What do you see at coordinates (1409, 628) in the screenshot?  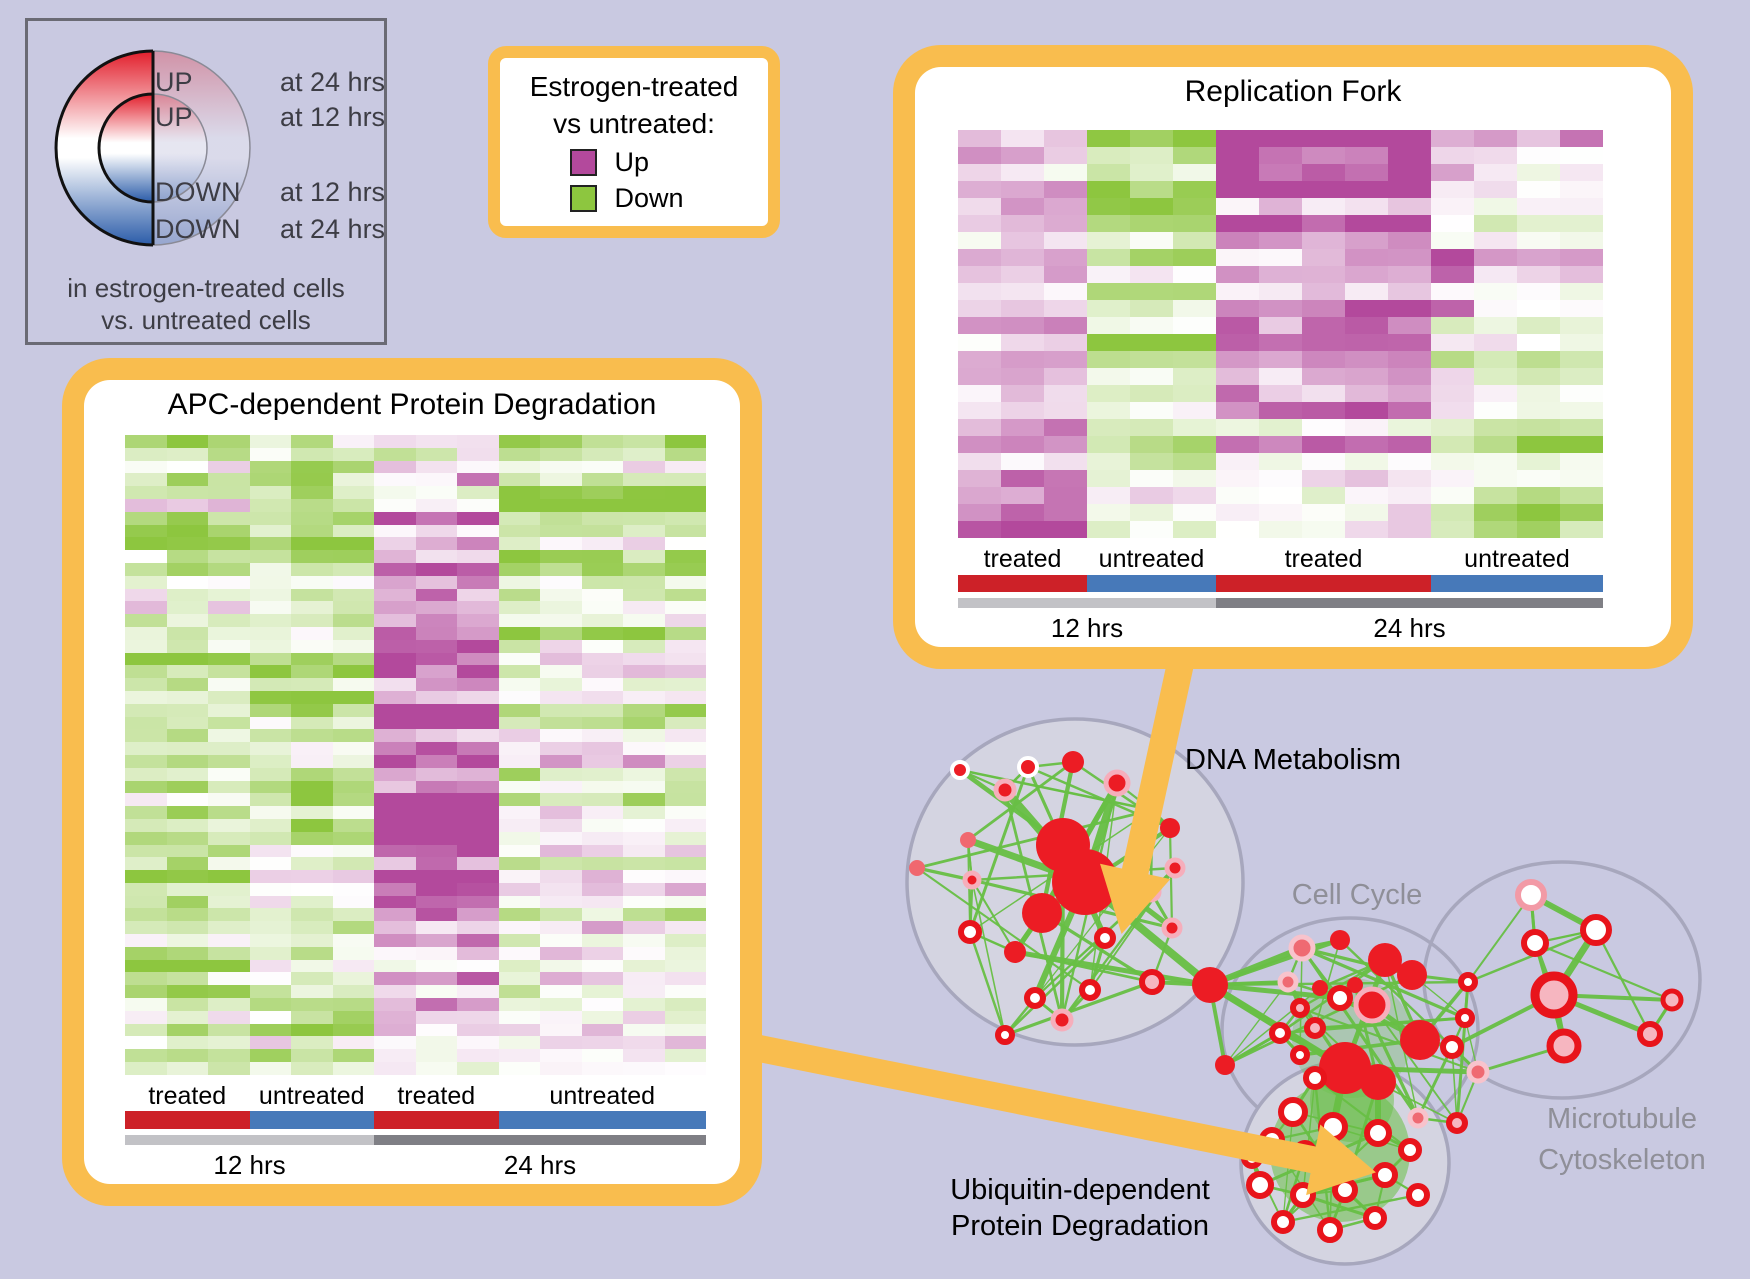 I see `time-label: 24 hrs` at bounding box center [1409, 628].